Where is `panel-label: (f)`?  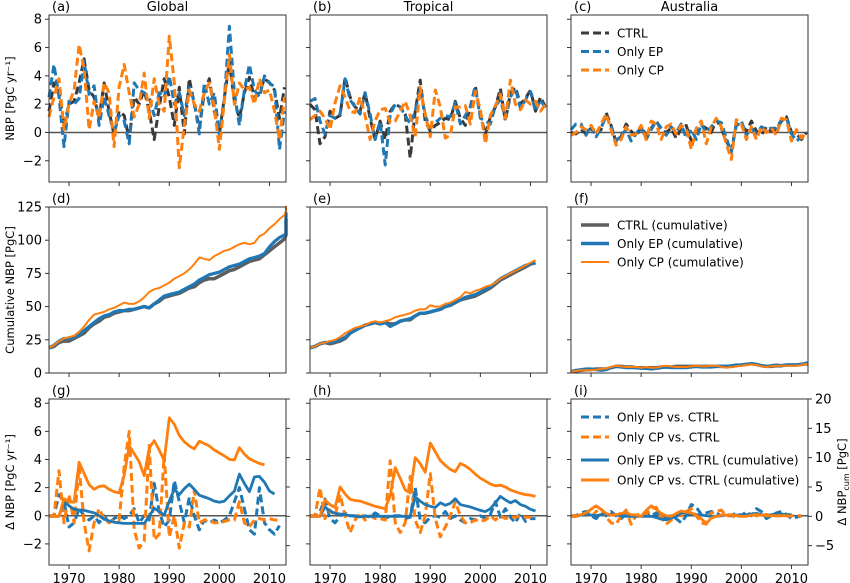
panel-label: (f) is located at coordinates (581, 199).